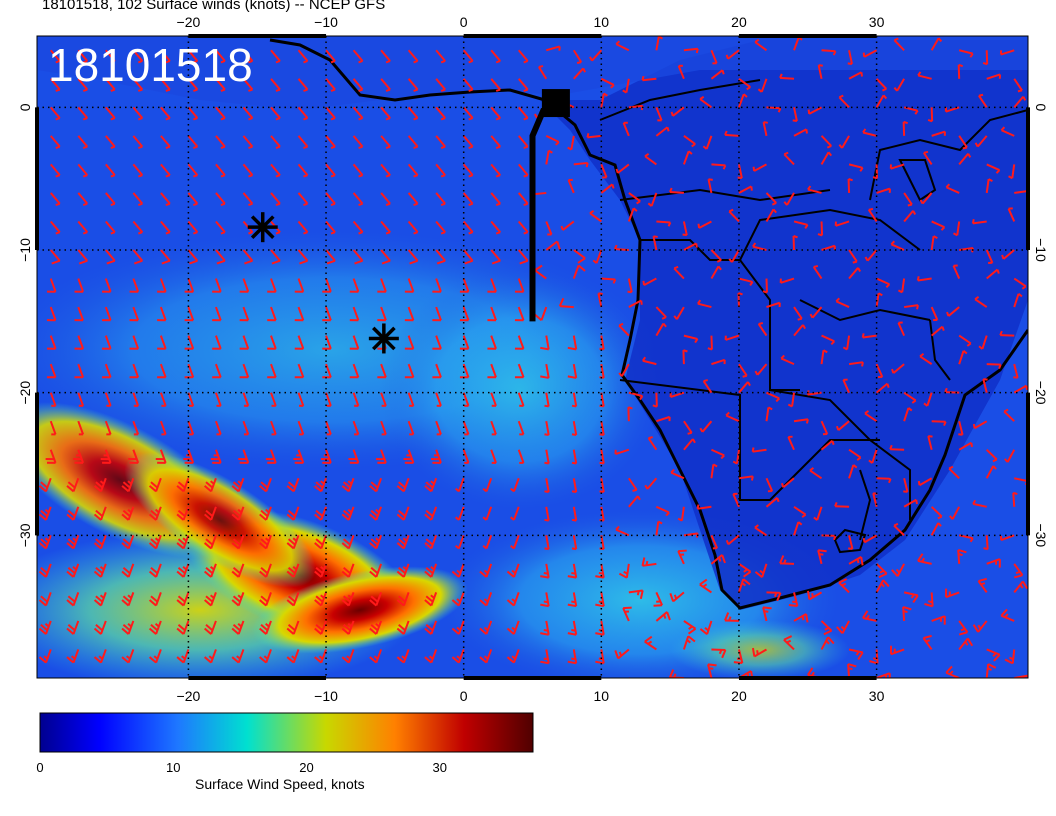 Image resolution: width=1056 pixels, height=816 pixels. What do you see at coordinates (25, 107) in the screenshot?
I see `lat-tick-label-left: 0` at bounding box center [25, 107].